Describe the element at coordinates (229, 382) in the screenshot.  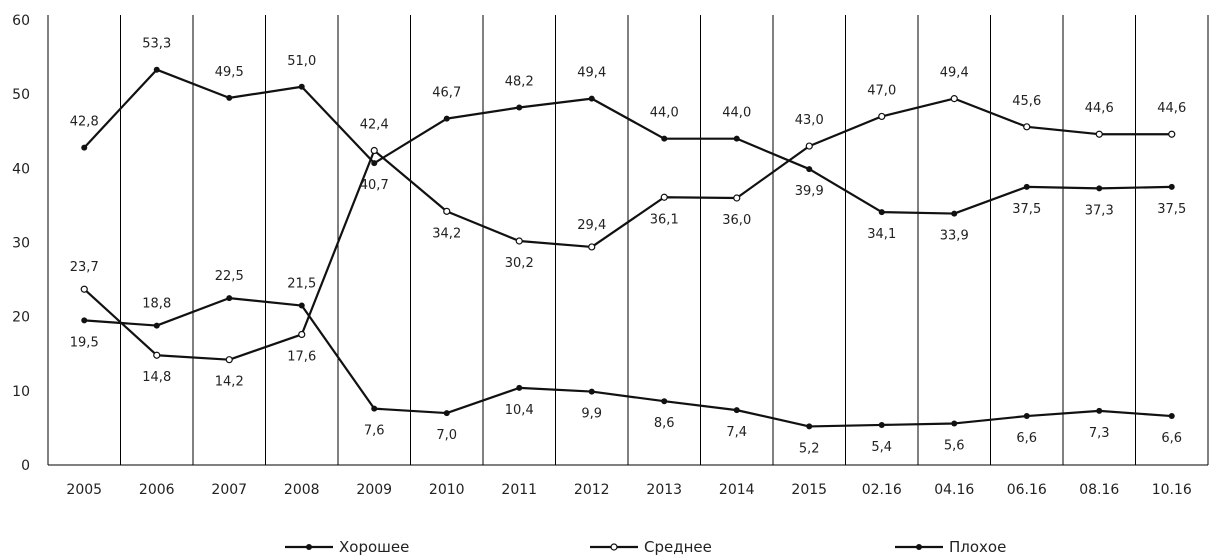
I see `data-label: 14,2` at that location.